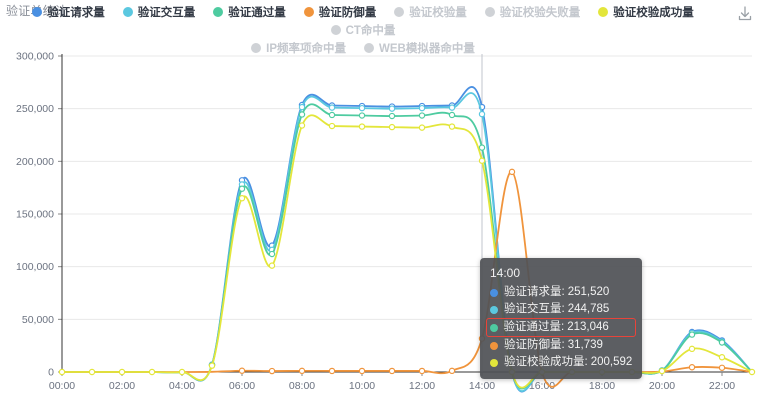 The image size is (765, 400). I want to click on tooltip-series-value: 200,592, so click(611, 362).